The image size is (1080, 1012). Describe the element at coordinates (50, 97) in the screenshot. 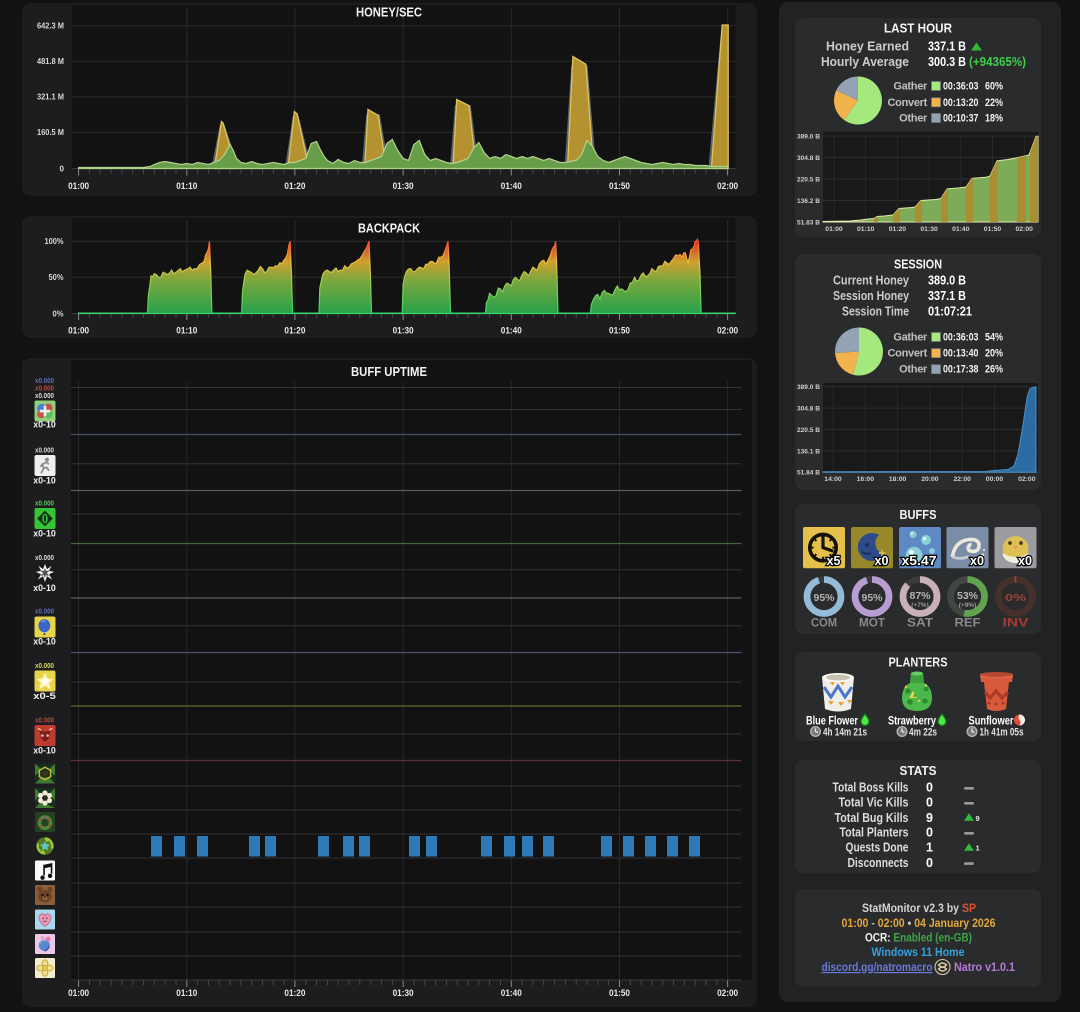

I see `svg-text: 321.1 M` at that location.